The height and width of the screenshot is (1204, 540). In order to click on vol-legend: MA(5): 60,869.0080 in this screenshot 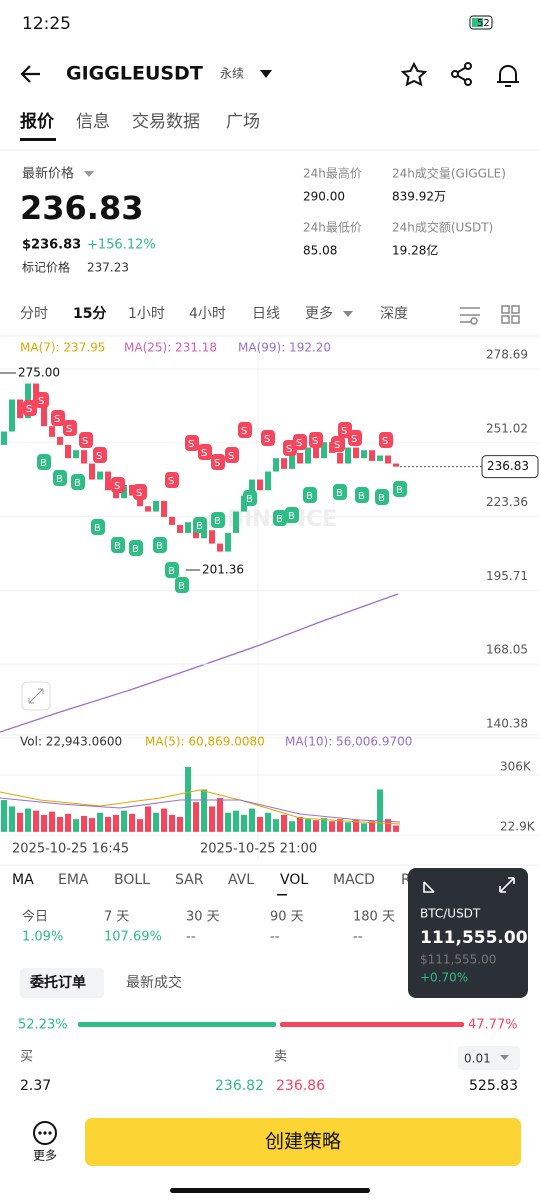, I will do `click(205, 742)`.